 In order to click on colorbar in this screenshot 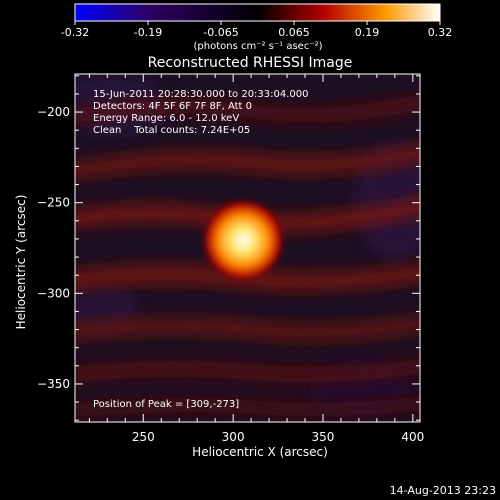, I will do `click(257, 12)`.